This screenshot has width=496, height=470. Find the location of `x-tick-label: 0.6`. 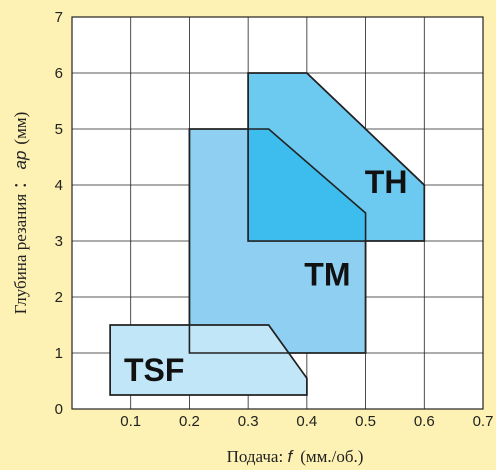

x-tick-label: 0.6 is located at coordinates (424, 421).